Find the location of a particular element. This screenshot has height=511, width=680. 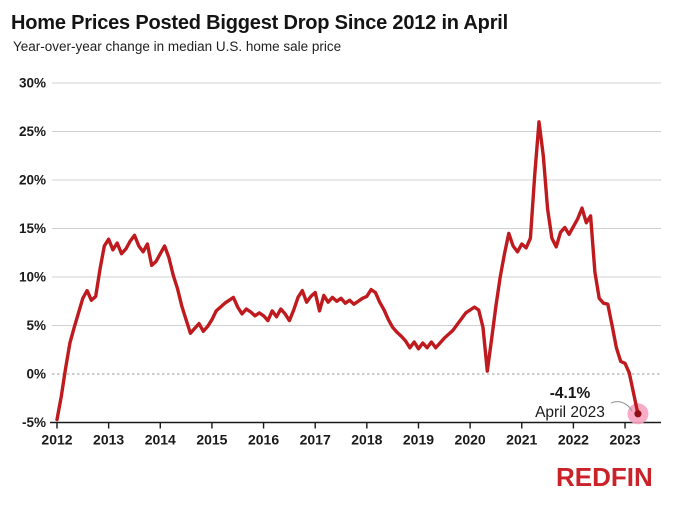

x-tick-label: 2015 is located at coordinates (211, 440).